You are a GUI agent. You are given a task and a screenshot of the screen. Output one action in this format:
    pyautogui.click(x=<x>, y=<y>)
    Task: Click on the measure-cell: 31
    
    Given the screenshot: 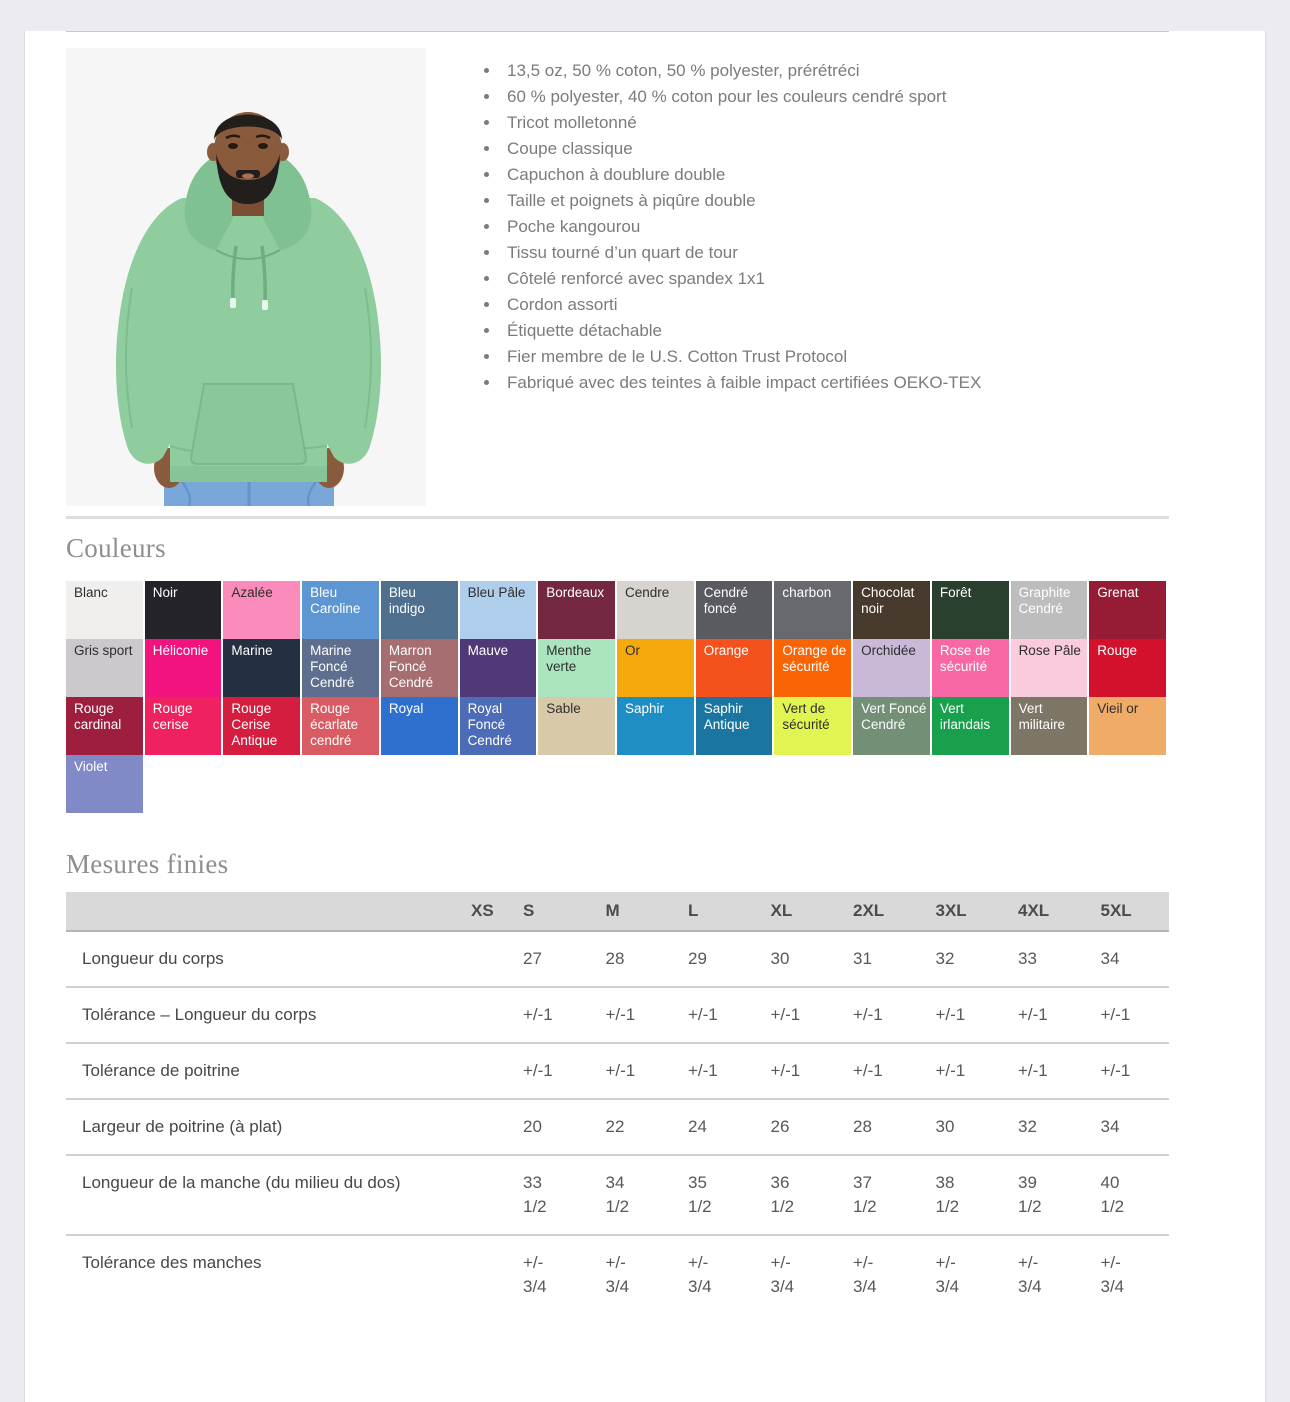 What is the action you would take?
    pyautogui.click(x=862, y=958)
    